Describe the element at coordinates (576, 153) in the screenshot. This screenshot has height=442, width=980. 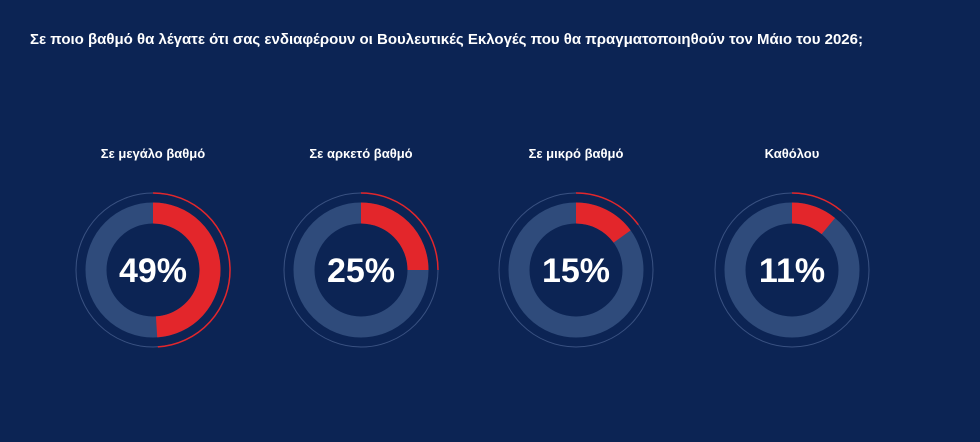
I see `category-label: Σε μικρό βαθμό` at that location.